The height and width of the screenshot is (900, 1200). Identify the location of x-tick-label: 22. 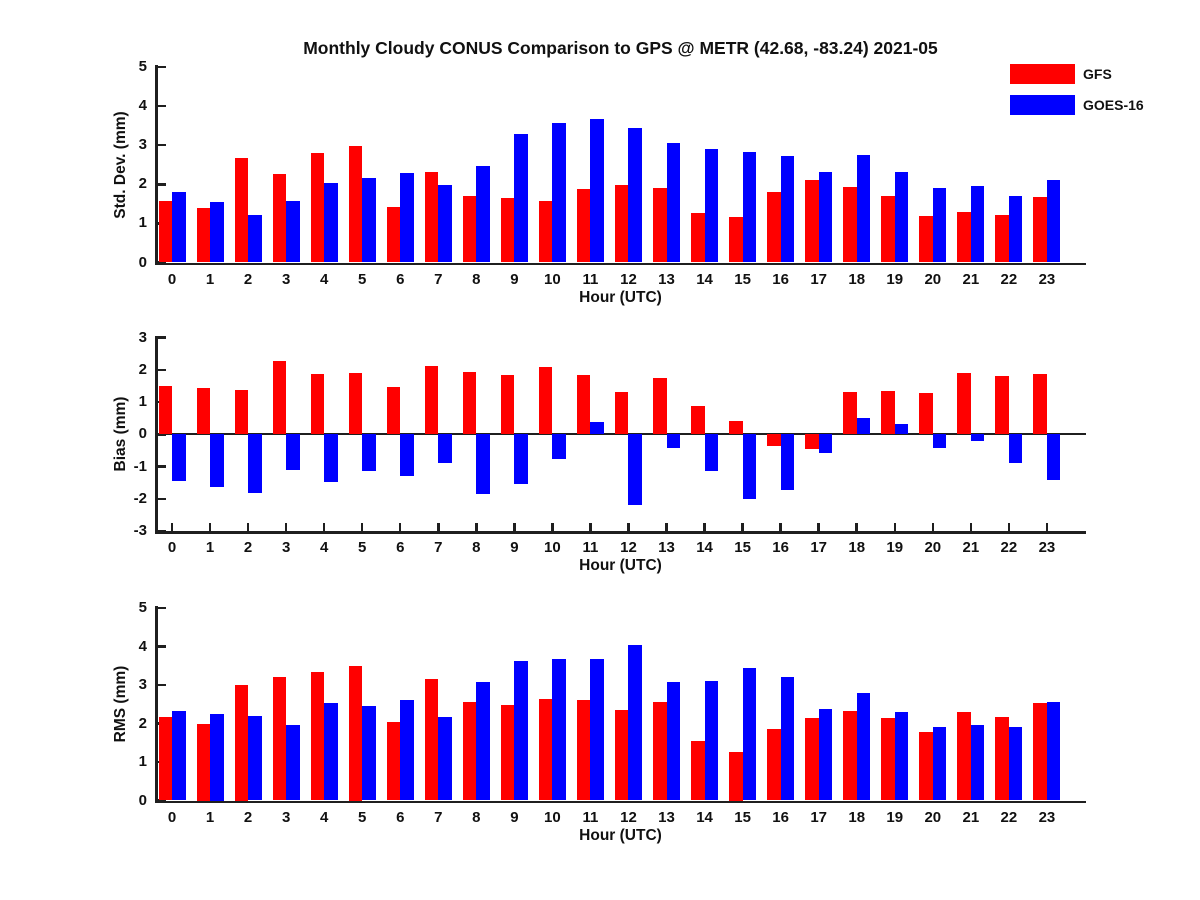
(1009, 279).